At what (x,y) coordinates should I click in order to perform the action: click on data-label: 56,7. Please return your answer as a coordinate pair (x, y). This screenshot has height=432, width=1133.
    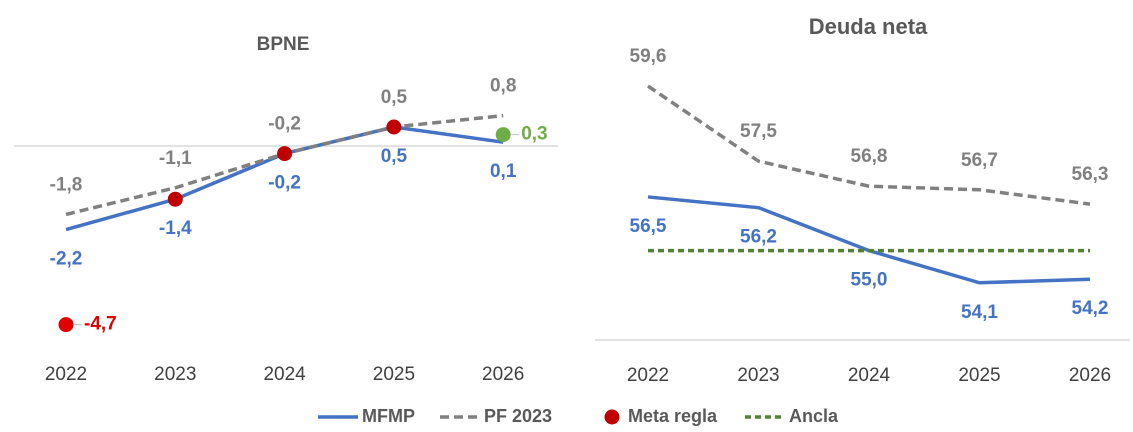
    Looking at the image, I should click on (979, 160).